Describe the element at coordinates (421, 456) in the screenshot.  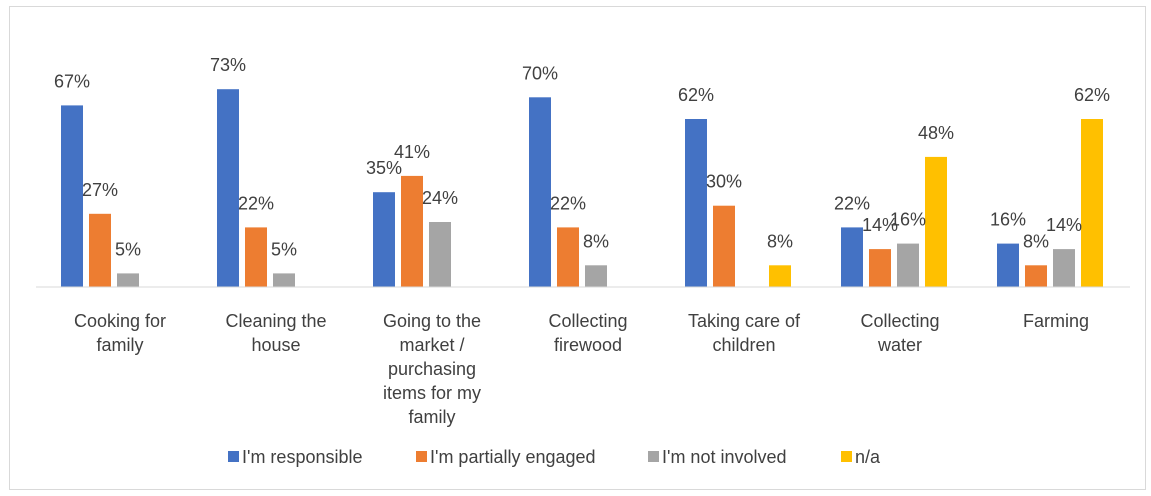
I see `legend-swatch-i-m-partially-engaged` at that location.